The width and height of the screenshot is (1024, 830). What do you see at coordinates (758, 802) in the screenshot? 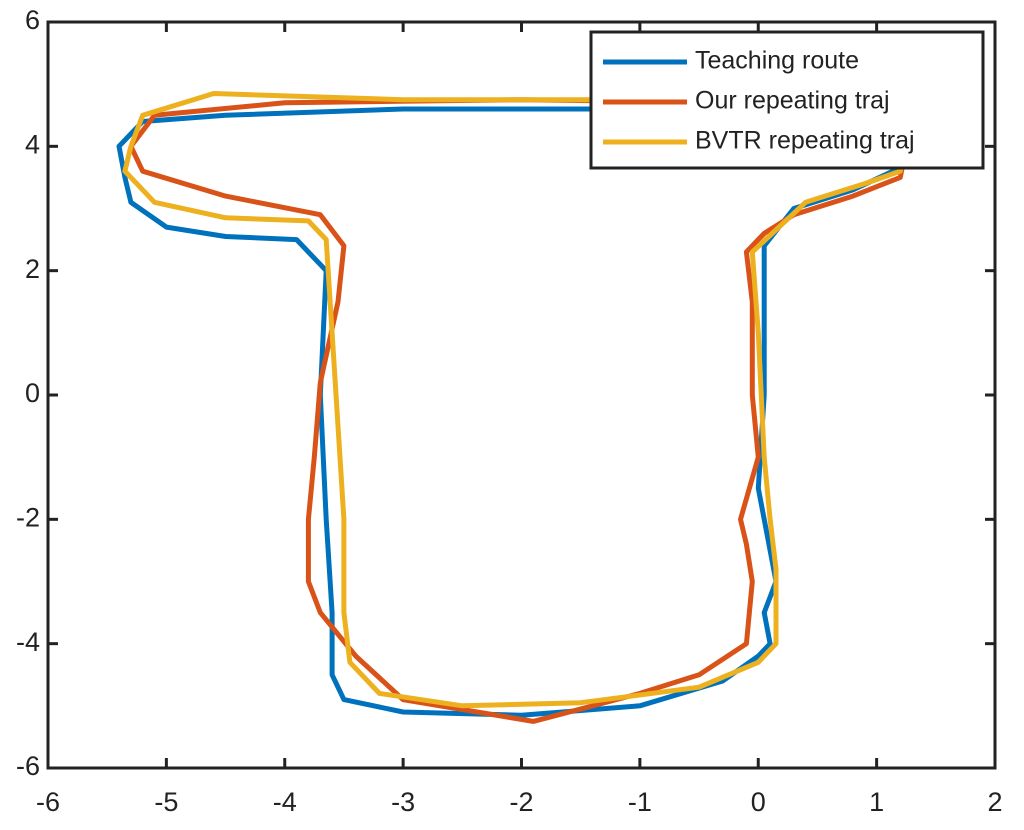
I see `x-tick-label: 0` at bounding box center [758, 802].